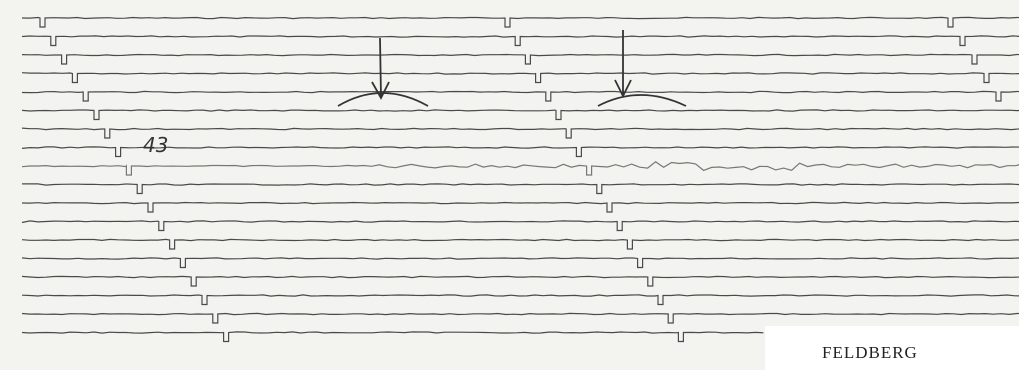  What do you see at coordinates (155, 145) in the screenshot?
I see `annotation: 43` at bounding box center [155, 145].